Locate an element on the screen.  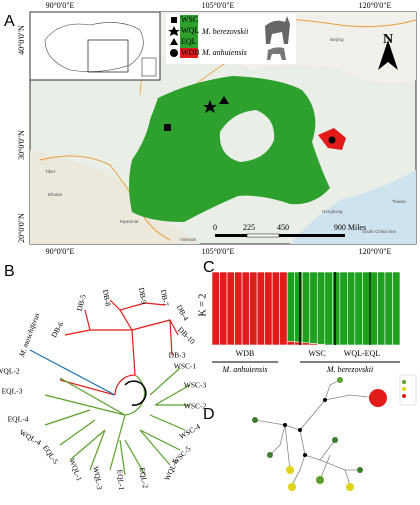
place-label: South China Sea is located at coordinates (379, 231).